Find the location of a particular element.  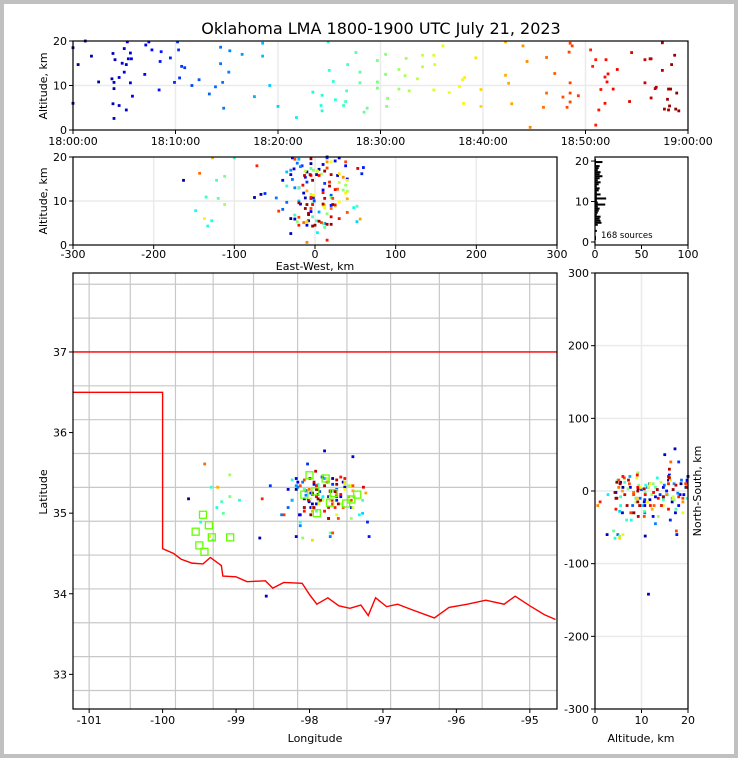

x-tick-label: -98 is located at coordinates (310, 720).